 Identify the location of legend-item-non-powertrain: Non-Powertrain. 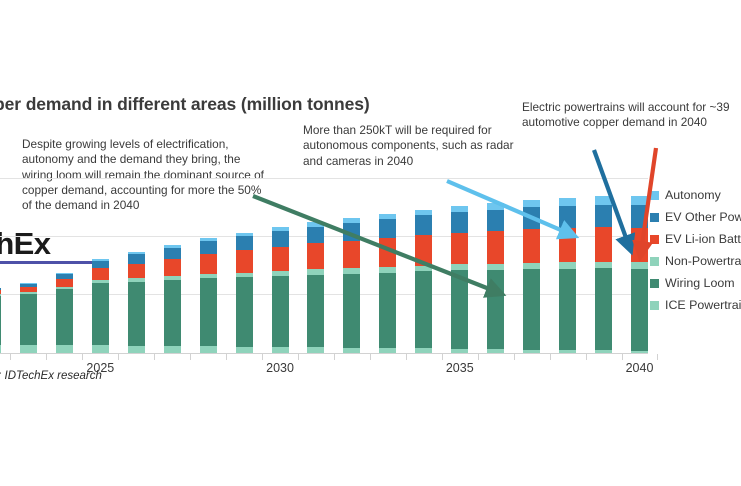
(695, 261).